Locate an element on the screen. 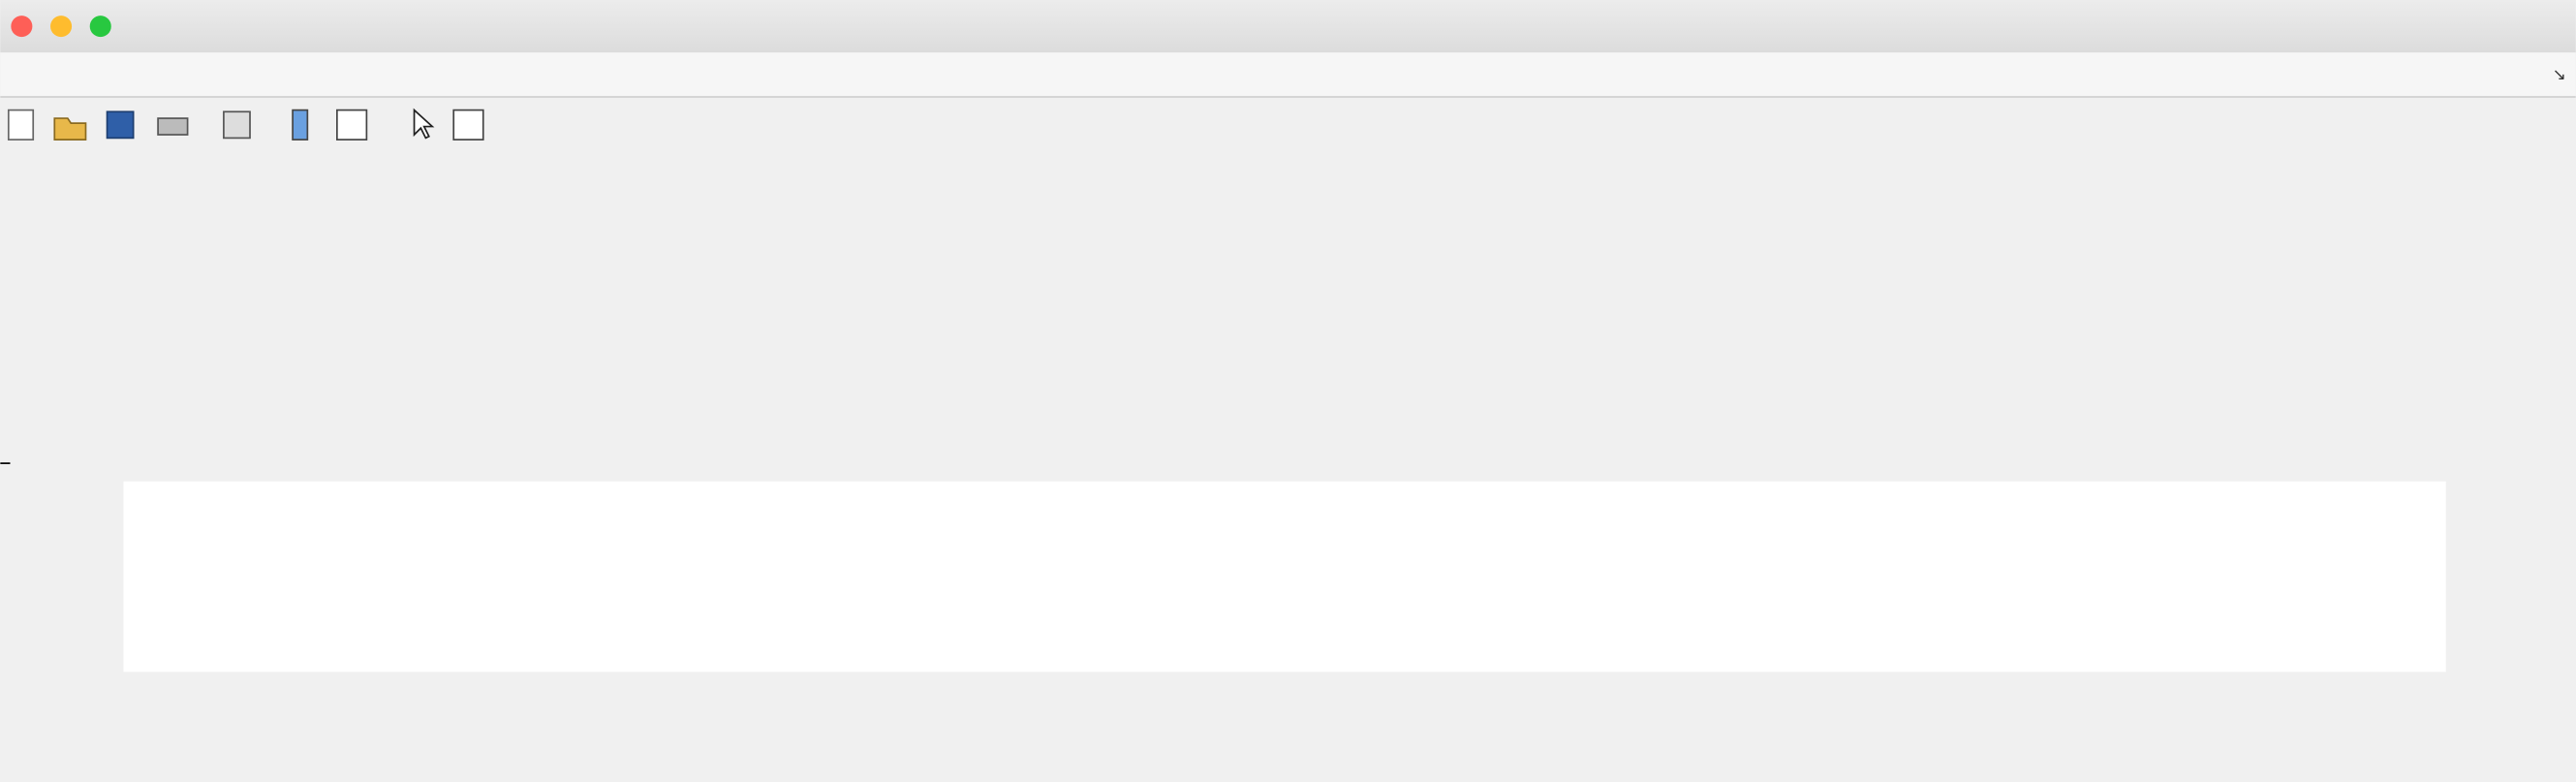 The width and height of the screenshot is (2576, 782). property-icon is located at coordinates (468, 125).